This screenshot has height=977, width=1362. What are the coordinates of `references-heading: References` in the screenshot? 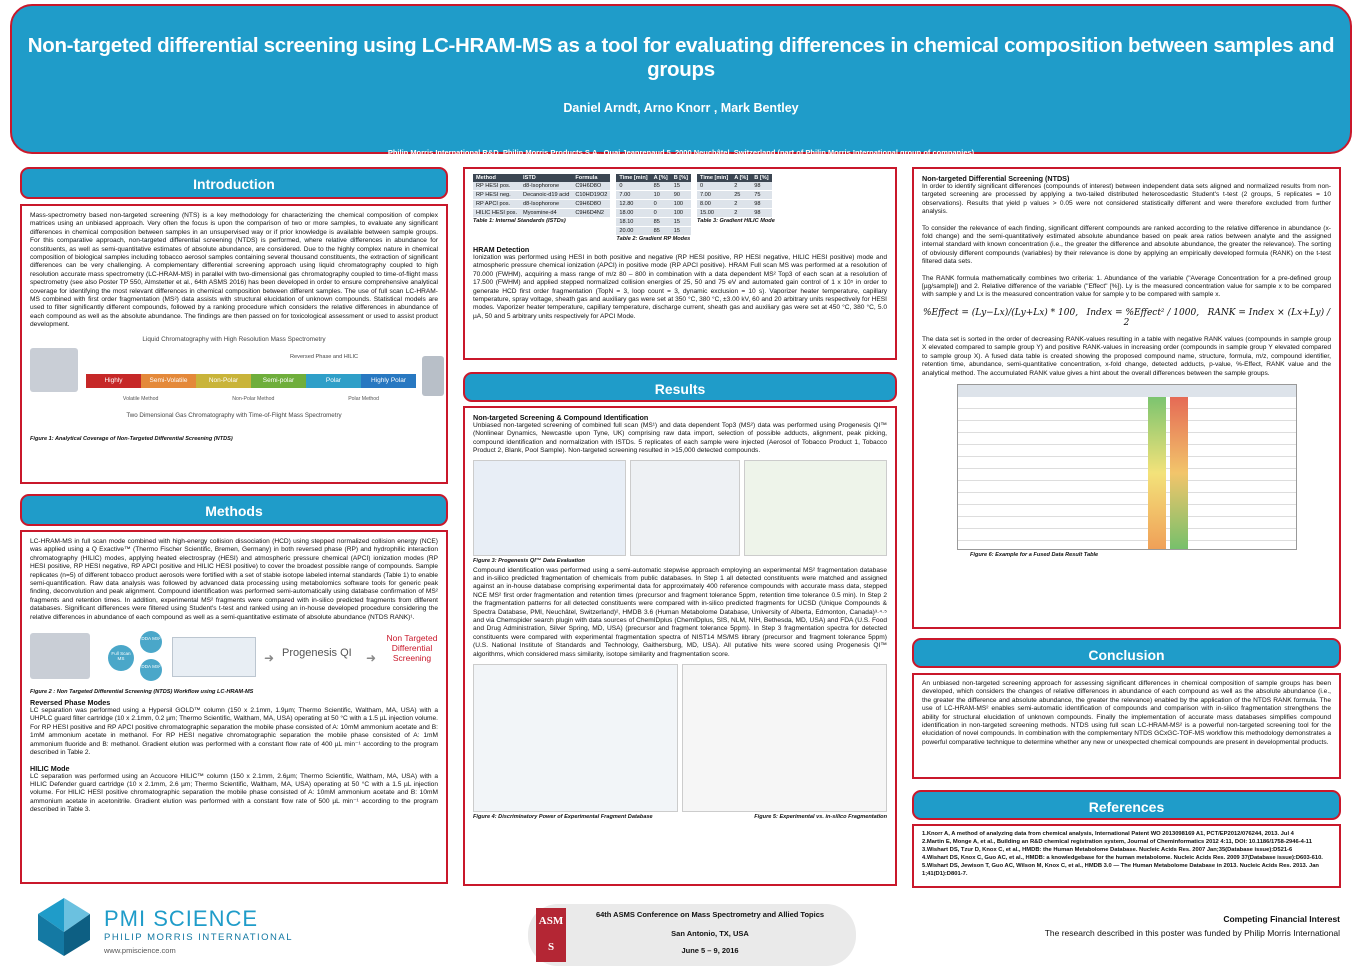 It's located at (1126, 805).